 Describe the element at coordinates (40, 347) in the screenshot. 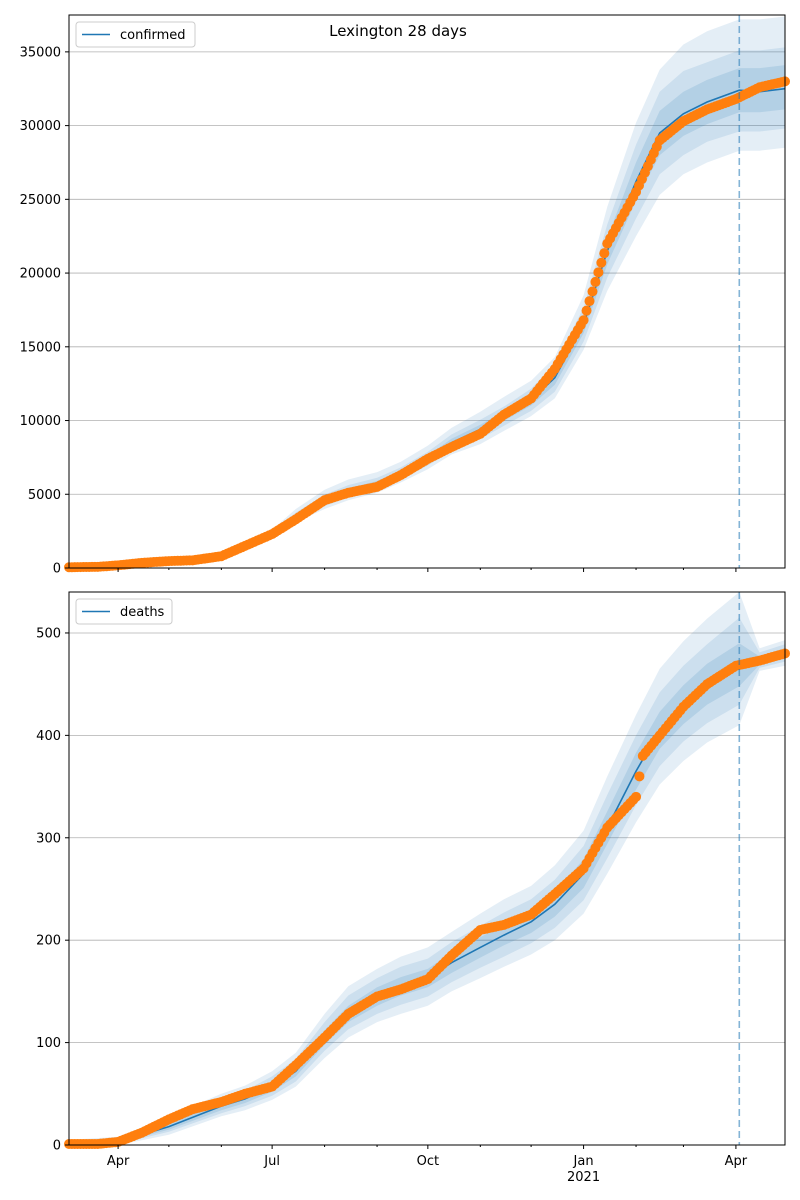

I see `y-tick-label: 15000` at that location.